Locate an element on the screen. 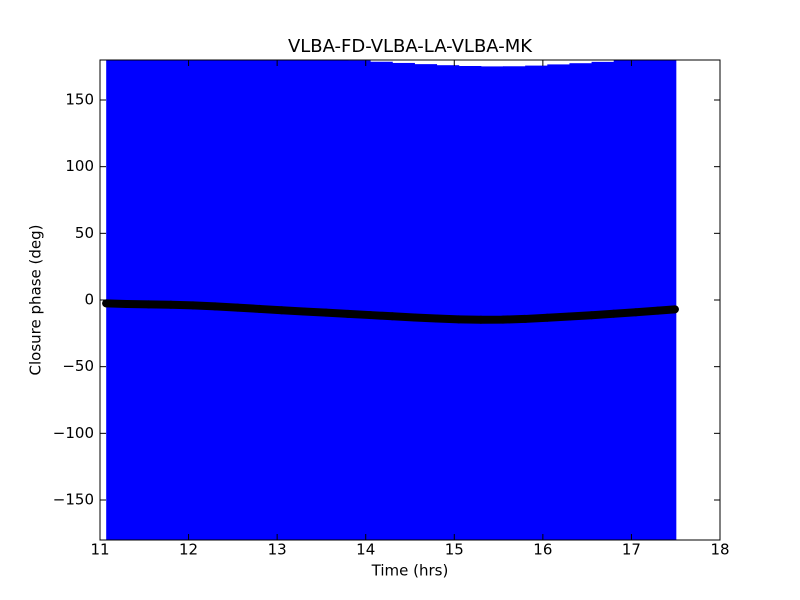 The width and height of the screenshot is (800, 600). x-tick-label: 15 is located at coordinates (454, 550).